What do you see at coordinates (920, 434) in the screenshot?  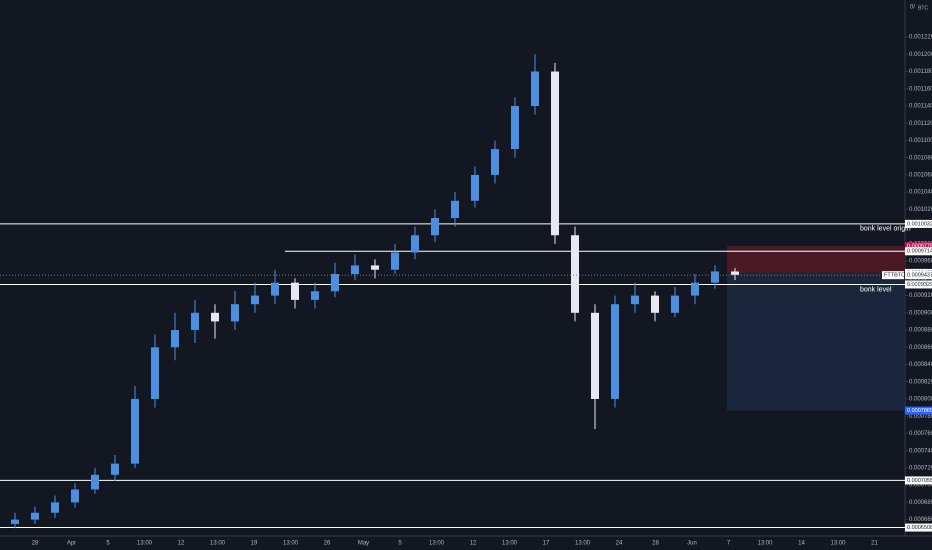 I see `y-tick-label: 0.0007600` at bounding box center [920, 434].